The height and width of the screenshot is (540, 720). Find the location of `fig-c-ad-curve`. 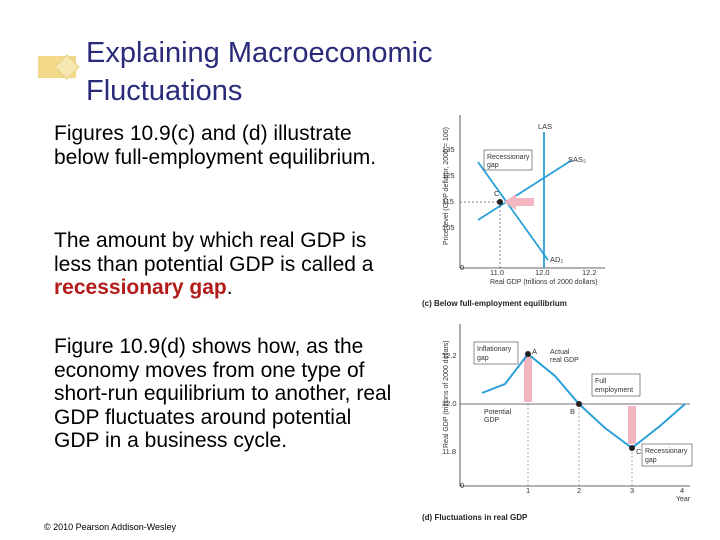

fig-c-ad-curve is located at coordinates (513, 211).